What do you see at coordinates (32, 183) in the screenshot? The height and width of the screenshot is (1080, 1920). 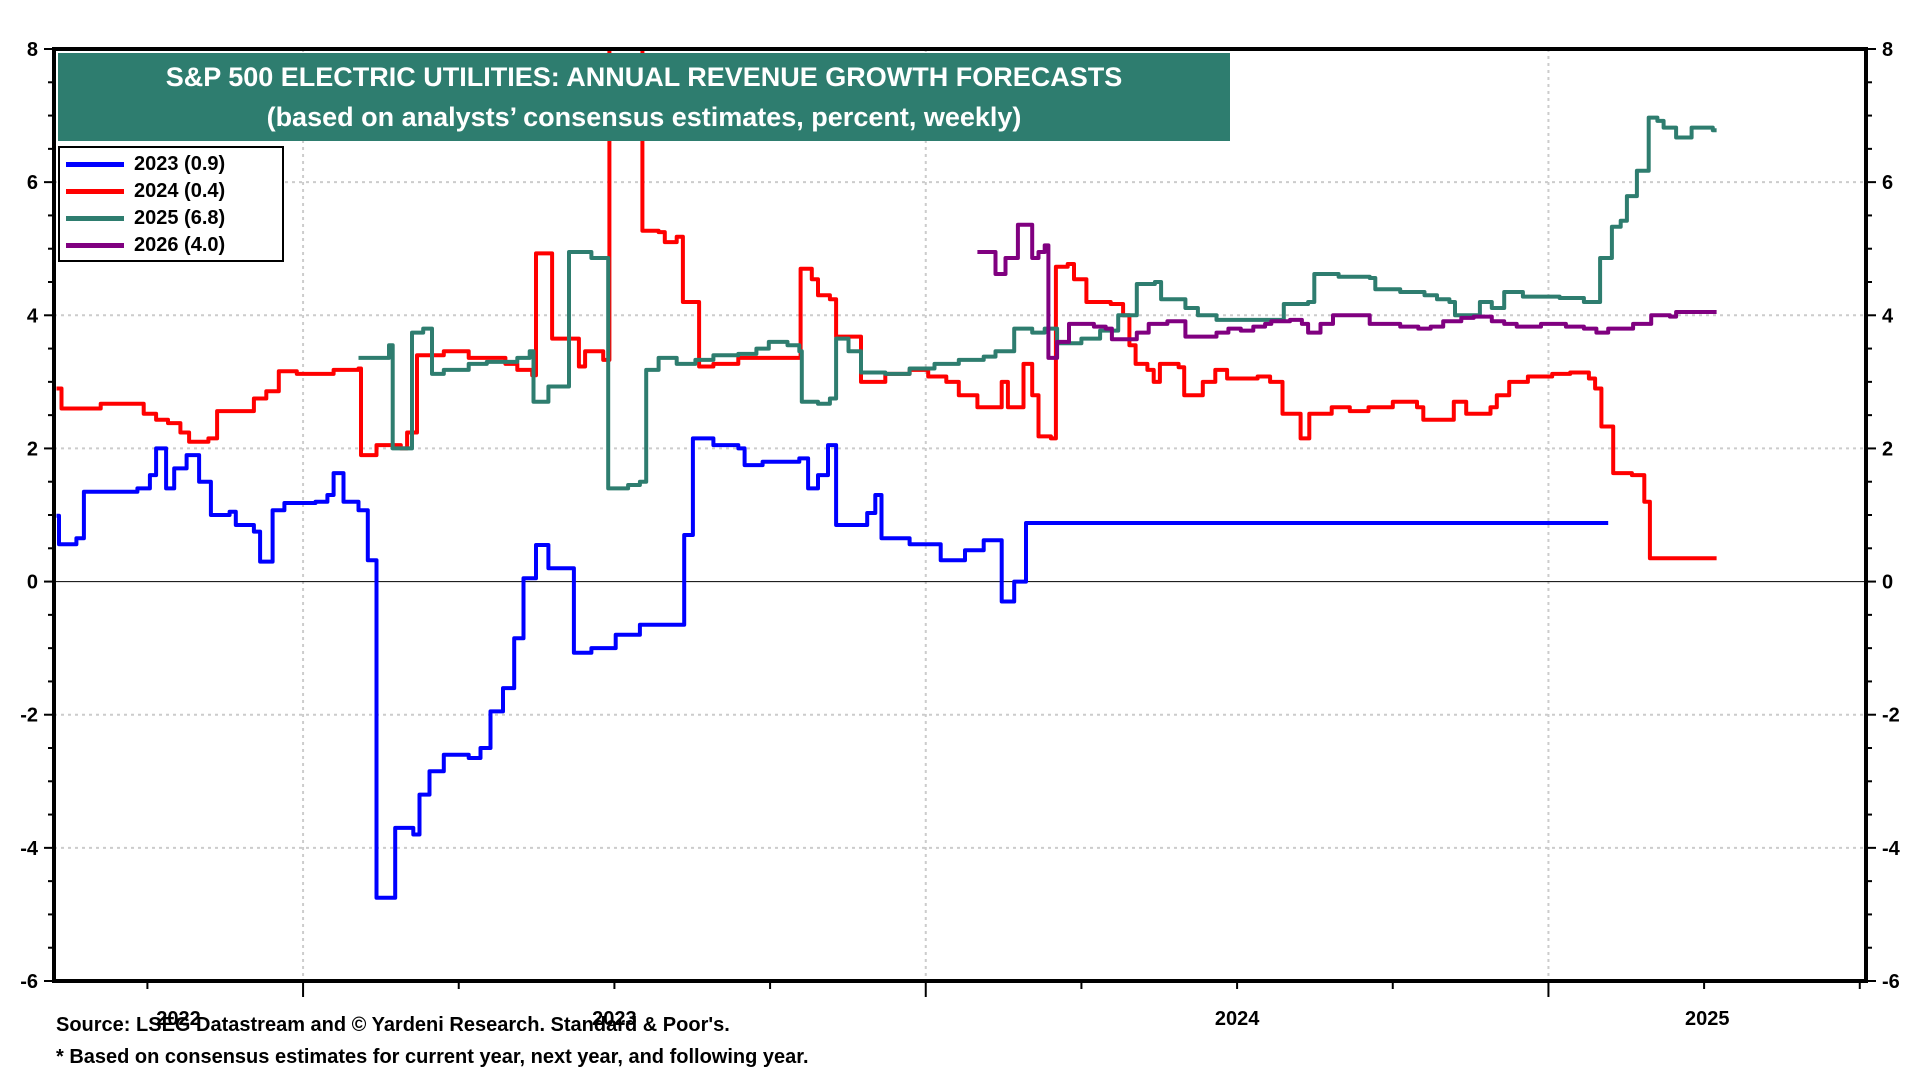 I see `y-tick-label-left: 6` at bounding box center [32, 183].